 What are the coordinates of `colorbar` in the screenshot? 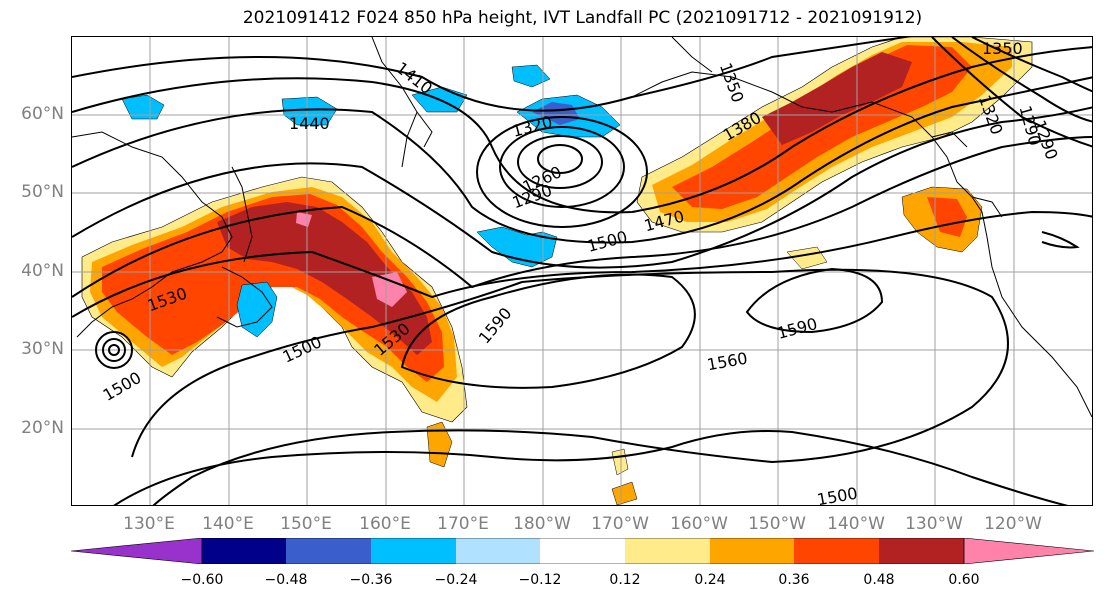 It's located at (583, 551).